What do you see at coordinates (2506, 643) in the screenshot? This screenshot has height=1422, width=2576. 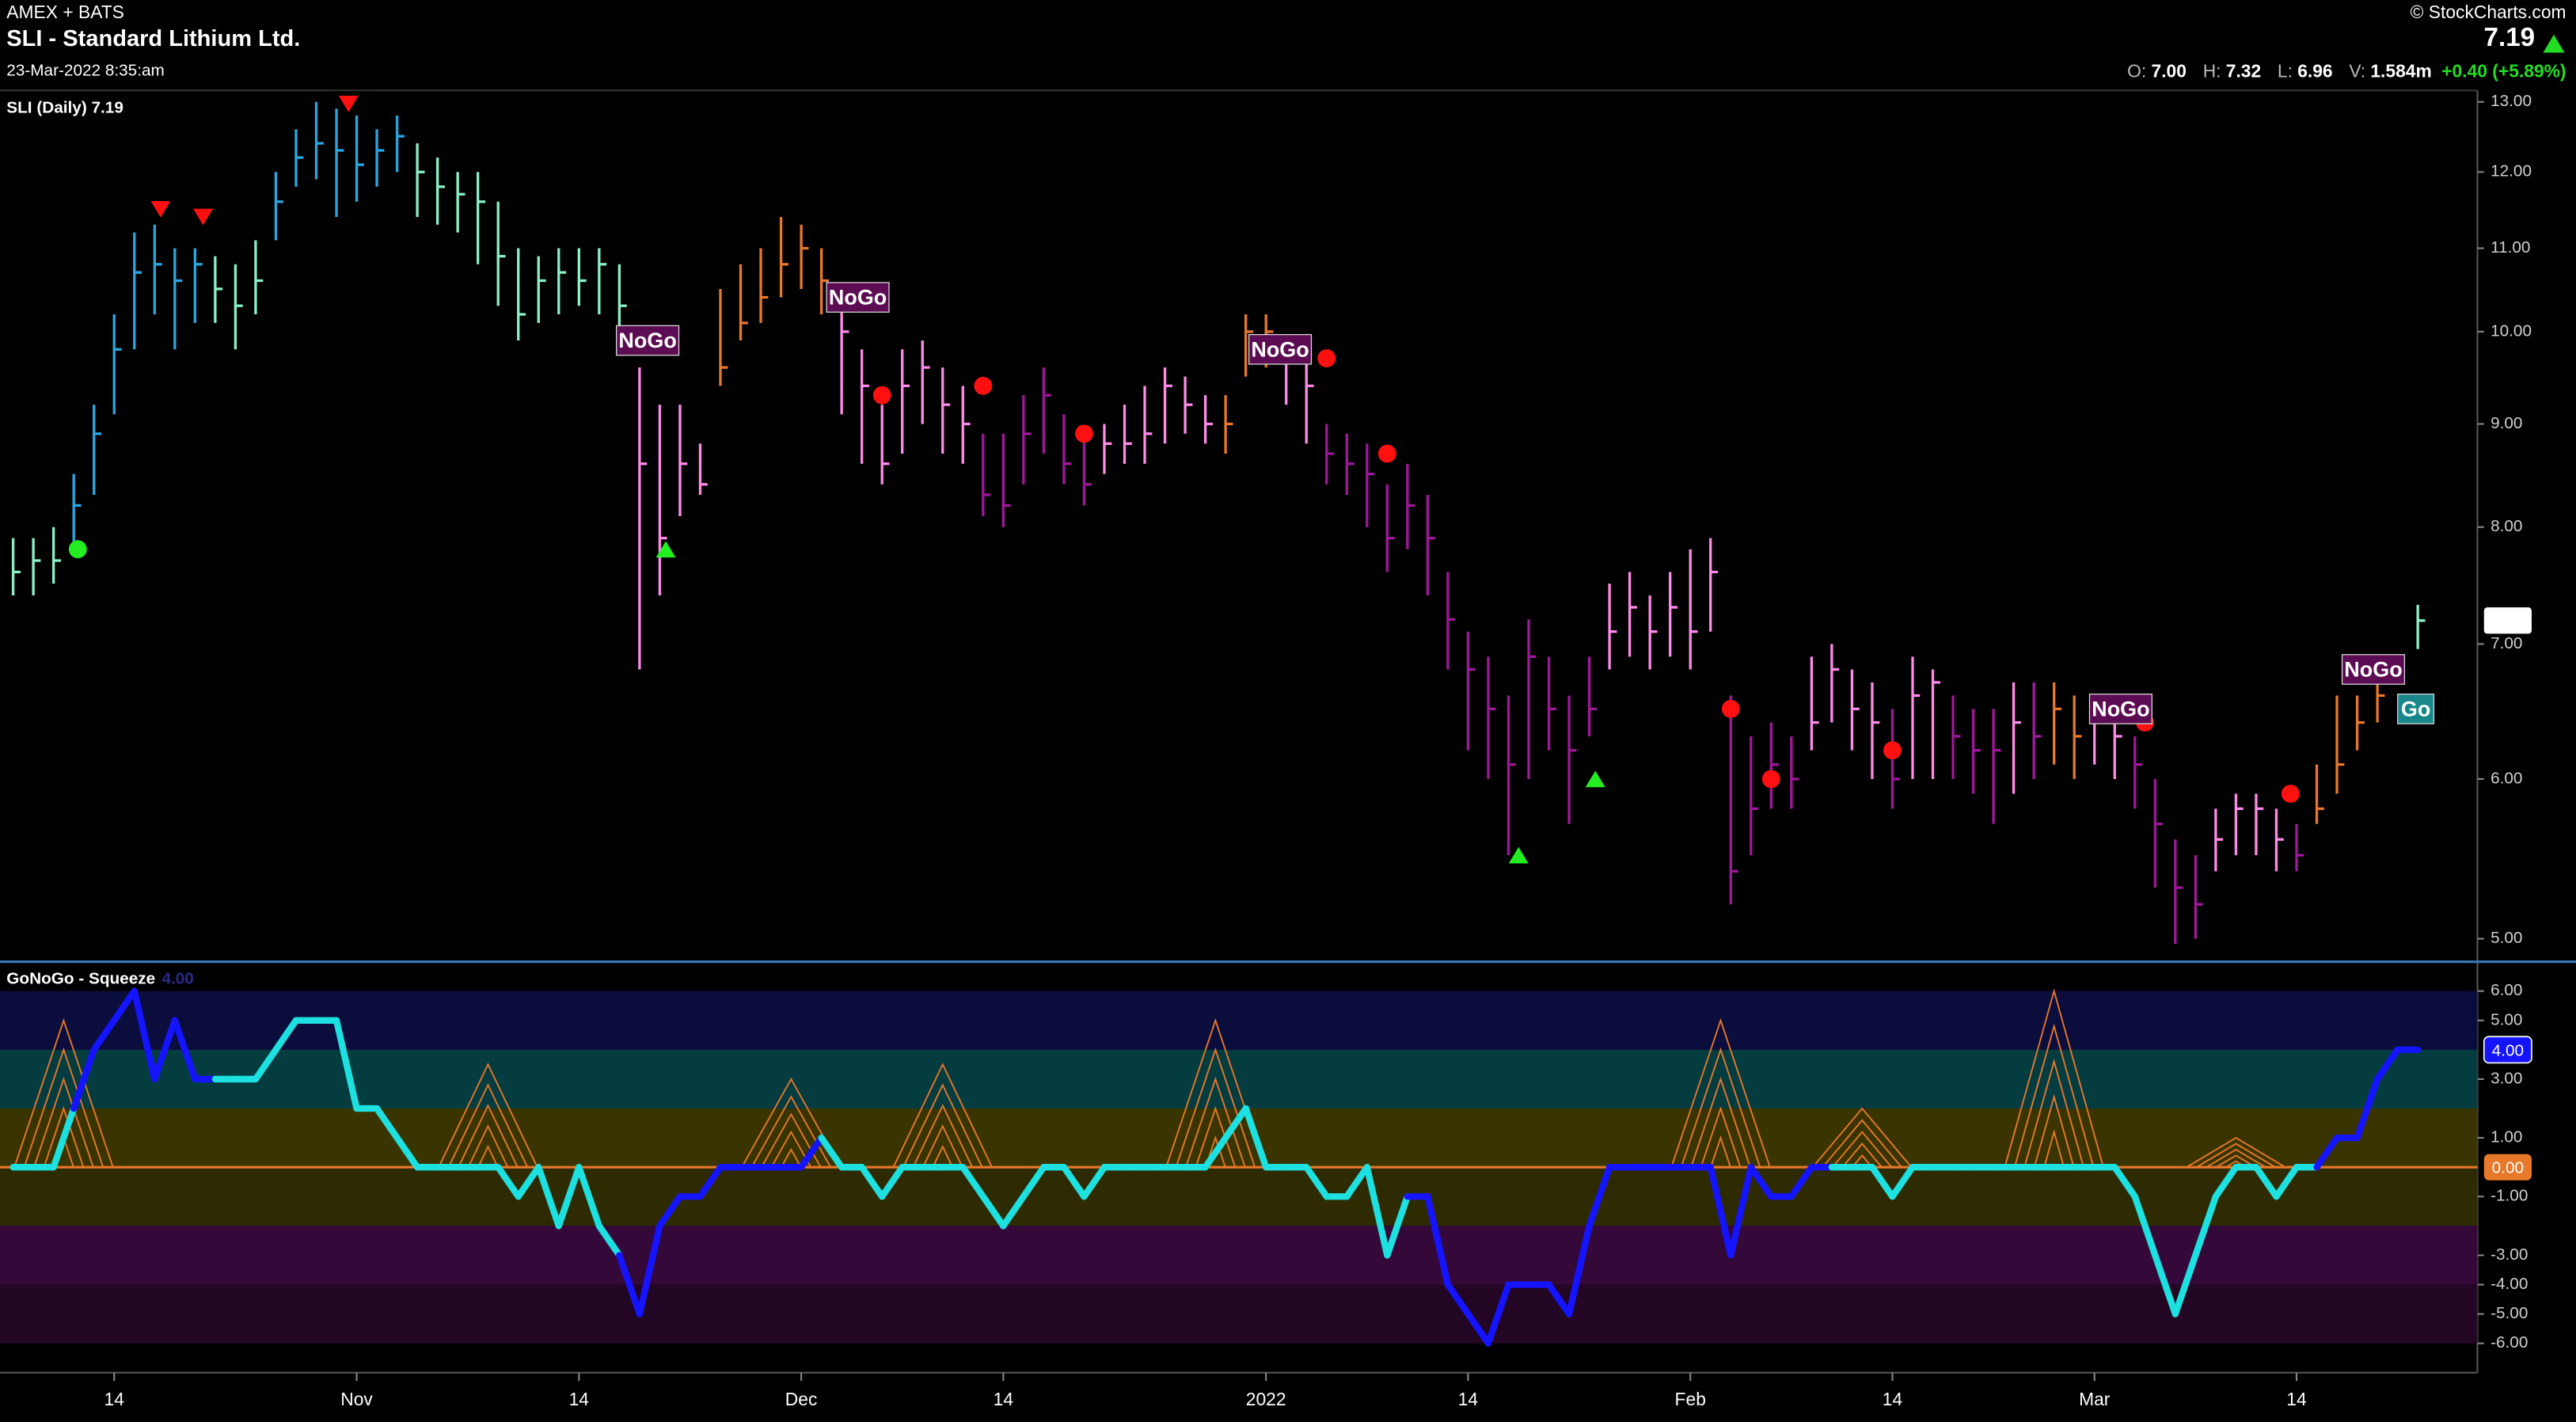 I see `y-tick-label: 7.00` at bounding box center [2506, 643].